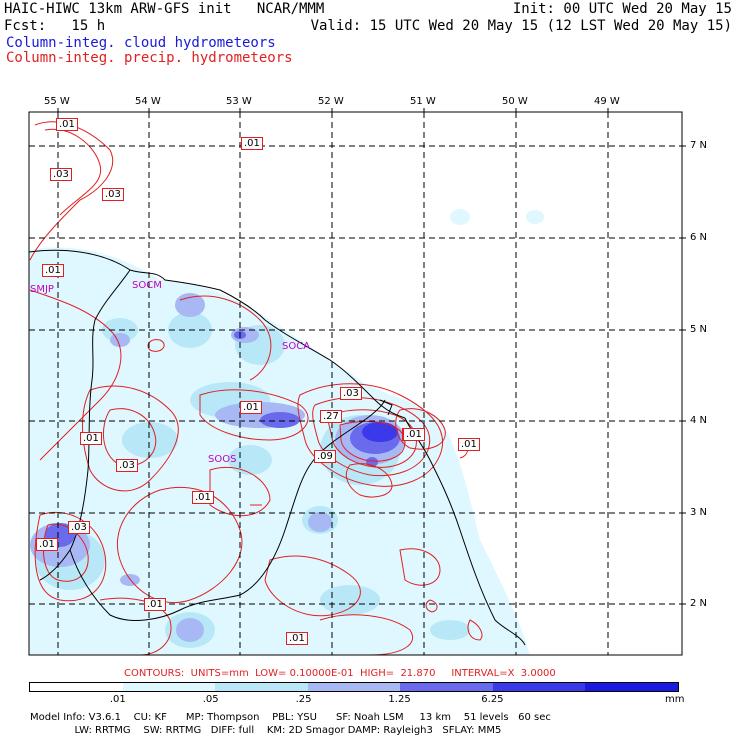 Image resolution: width=740 pixels, height=740 pixels. What do you see at coordinates (42, 289) in the screenshot?
I see `station-label-smjp: SMJP` at bounding box center [42, 289].